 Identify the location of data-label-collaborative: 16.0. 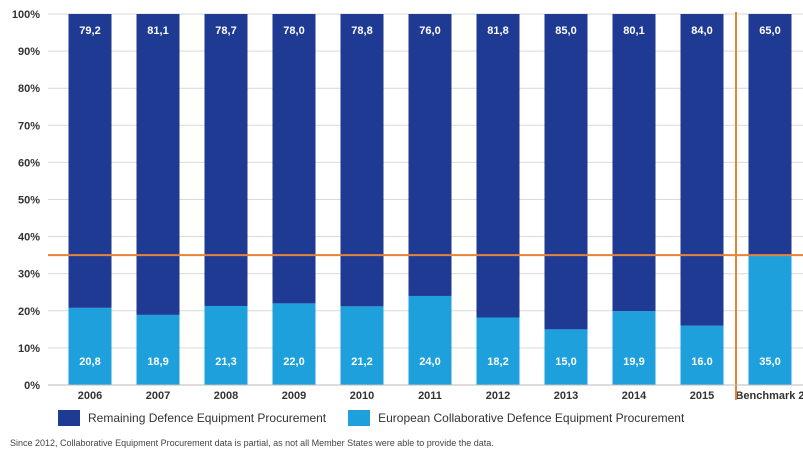
(701, 362).